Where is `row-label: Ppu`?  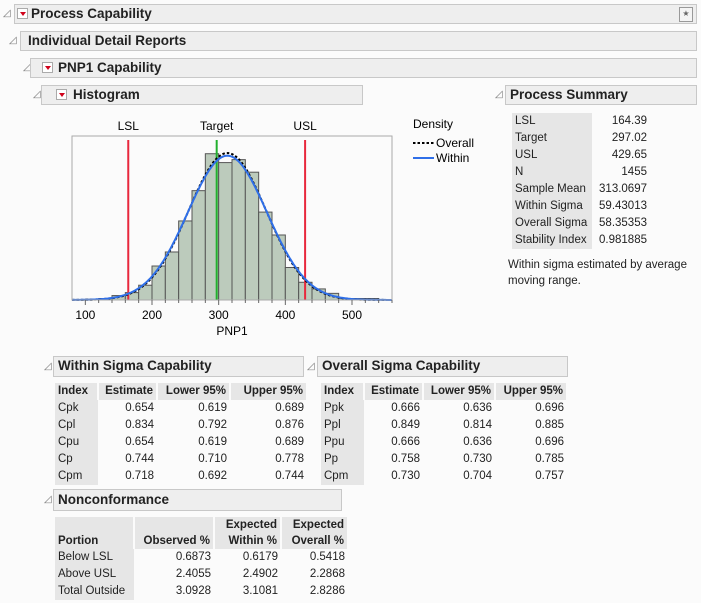 row-label: Ppu is located at coordinates (342, 442).